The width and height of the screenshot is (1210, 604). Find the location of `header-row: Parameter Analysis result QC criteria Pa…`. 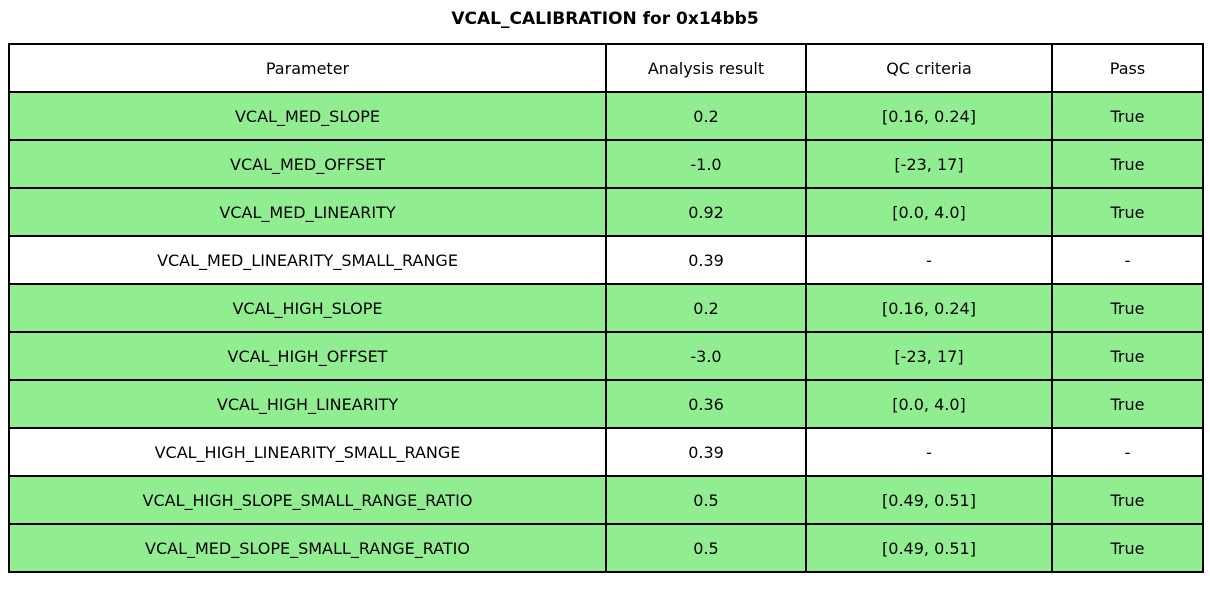

header-row: Parameter Analysis result QC criteria Pa… is located at coordinates (606, 68).